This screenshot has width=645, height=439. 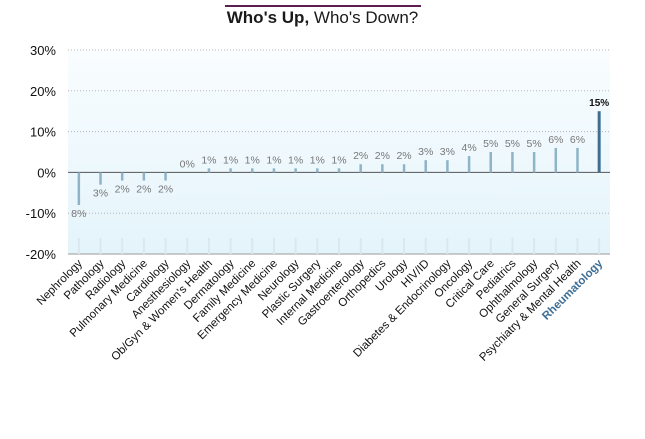 What do you see at coordinates (41, 152) in the screenshot?
I see `y-axis: 30% 20% 10% 0% -10% -20%` at bounding box center [41, 152].